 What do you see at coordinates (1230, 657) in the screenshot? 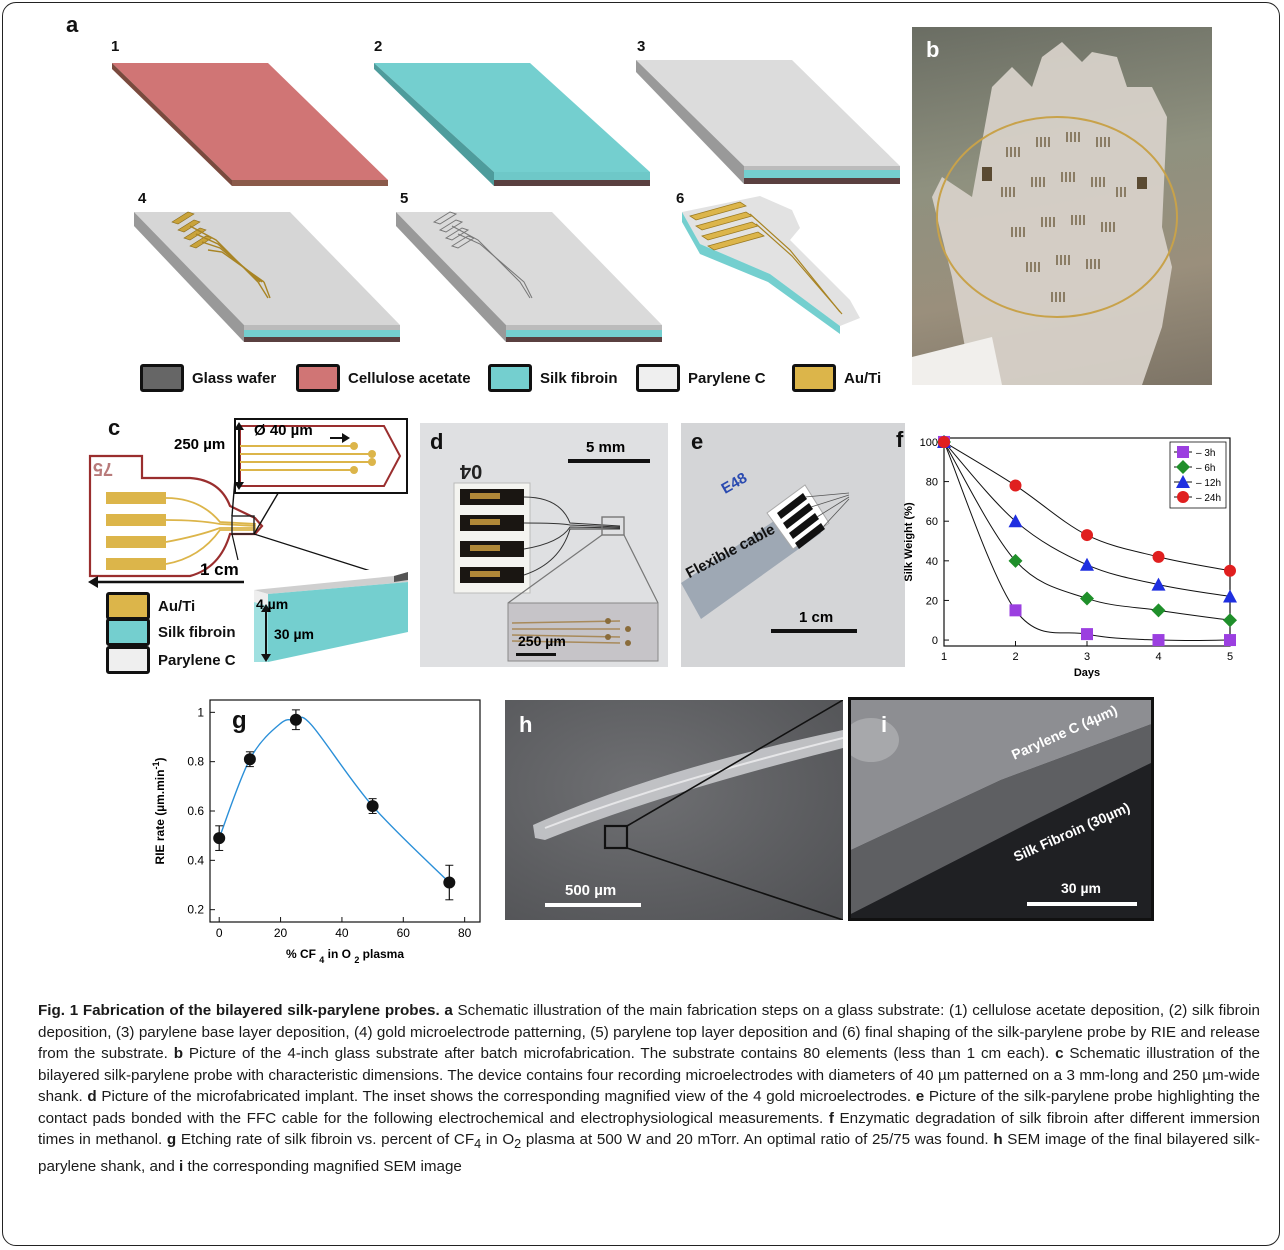
I see `x-tick-label: 5` at bounding box center [1230, 657].